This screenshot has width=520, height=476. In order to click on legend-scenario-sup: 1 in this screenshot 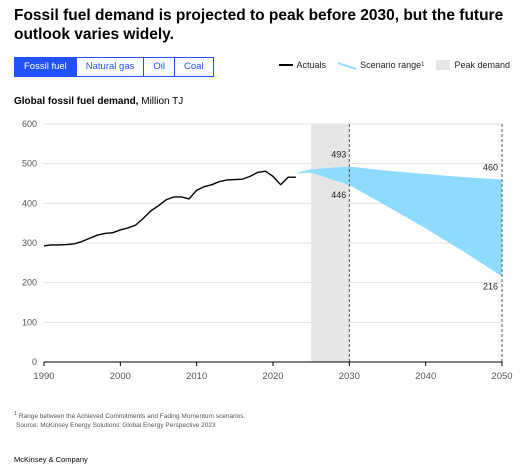, I will do `click(423, 65)`.